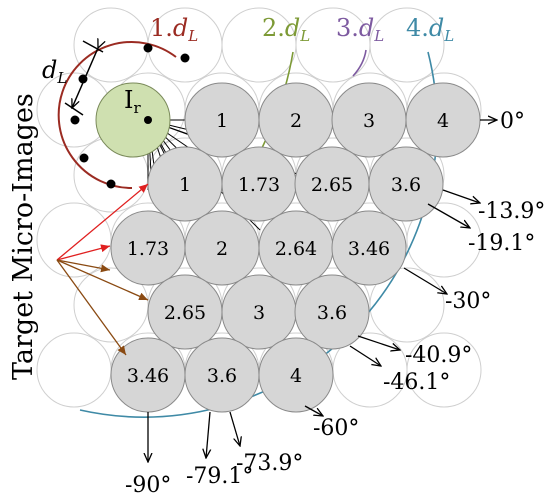 This screenshot has height=503, width=550. I want to click on micro-image-circle: 3.46, so click(369, 248).